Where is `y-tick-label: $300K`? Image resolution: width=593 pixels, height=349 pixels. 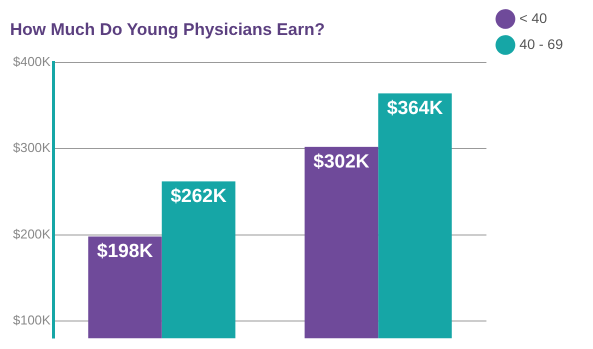
y-tick-label: $300K is located at coordinates (31, 148).